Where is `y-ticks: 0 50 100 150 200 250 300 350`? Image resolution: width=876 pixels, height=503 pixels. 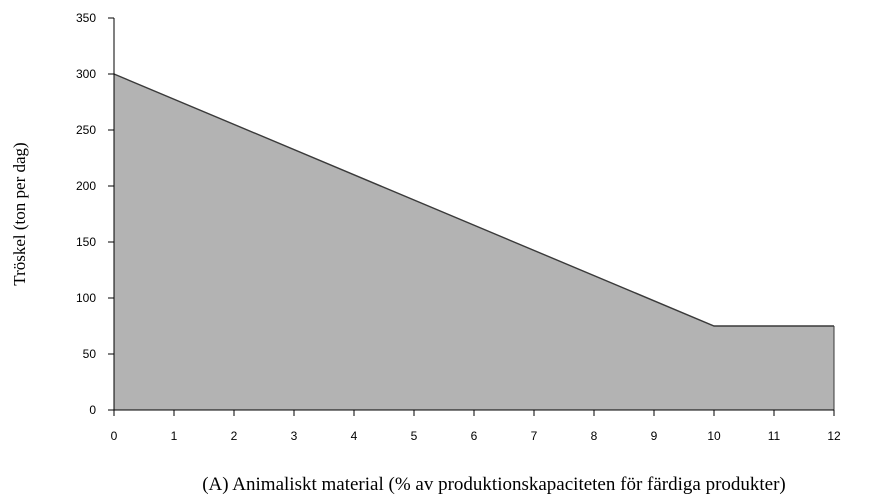 y-ticks: 0 50 100 150 200 250 300 350 is located at coordinates (95, 214).